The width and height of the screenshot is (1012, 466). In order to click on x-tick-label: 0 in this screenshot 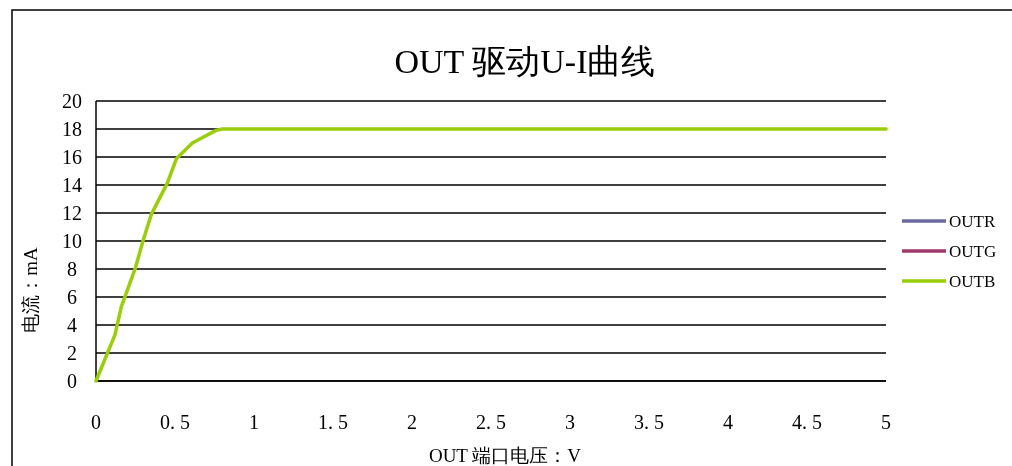, I will do `click(96, 422)`.